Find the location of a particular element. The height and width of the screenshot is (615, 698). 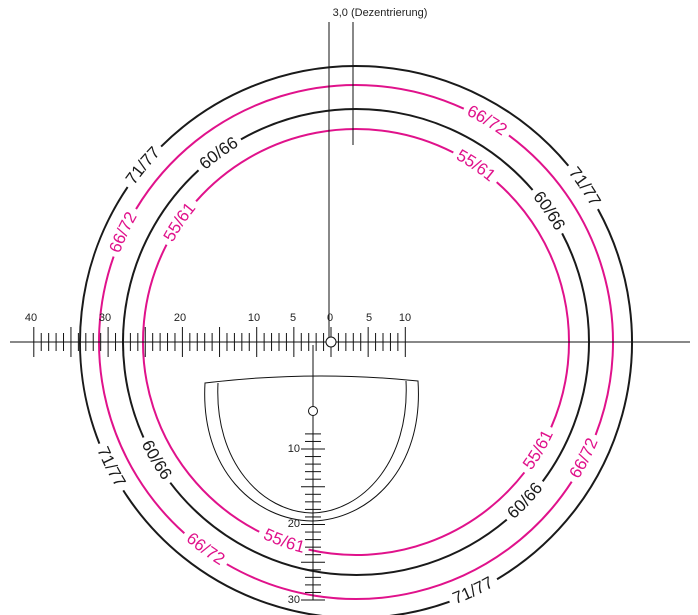

ring-label-55-61-top-left: 55/61 is located at coordinates (180, 222).